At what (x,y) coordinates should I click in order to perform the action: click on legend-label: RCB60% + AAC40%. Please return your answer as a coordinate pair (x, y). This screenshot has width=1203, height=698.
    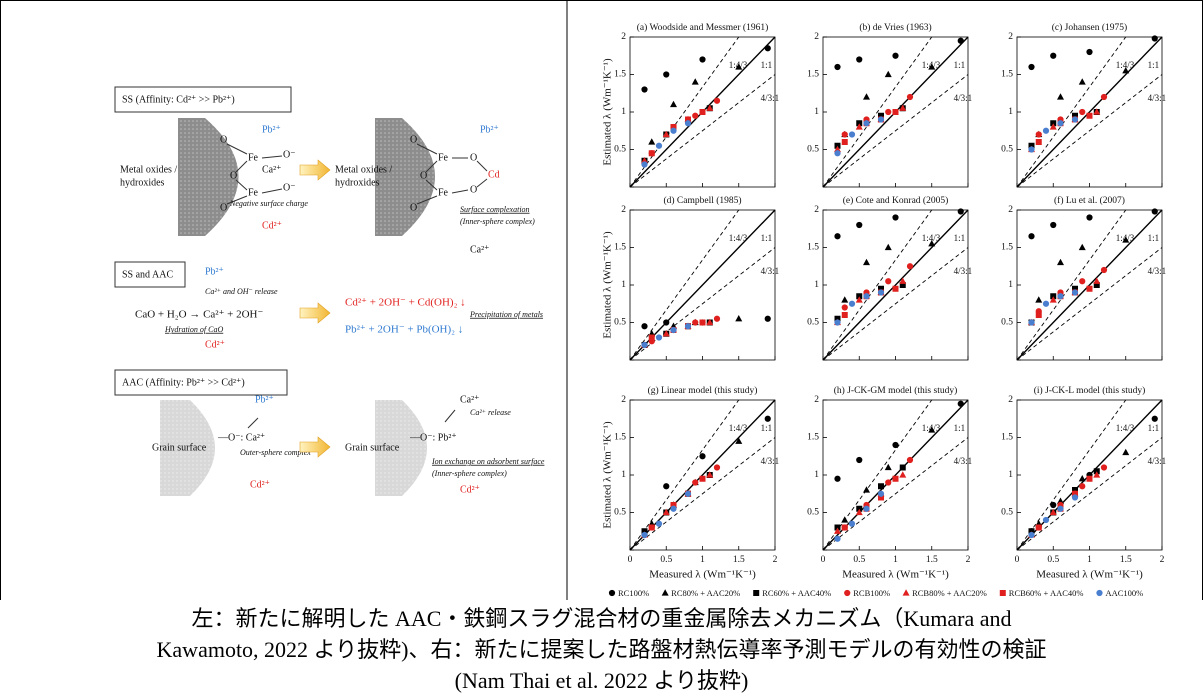
    Looking at the image, I should click on (1046, 593).